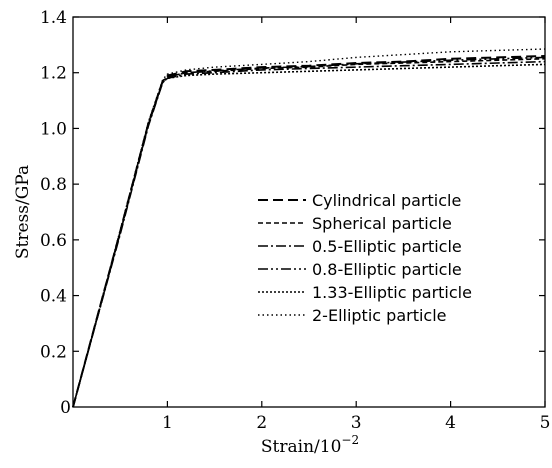 This screenshot has width=552, height=468. Describe the element at coordinates (450, 423) in the screenshot. I see `x-tick-label: 4` at that location.